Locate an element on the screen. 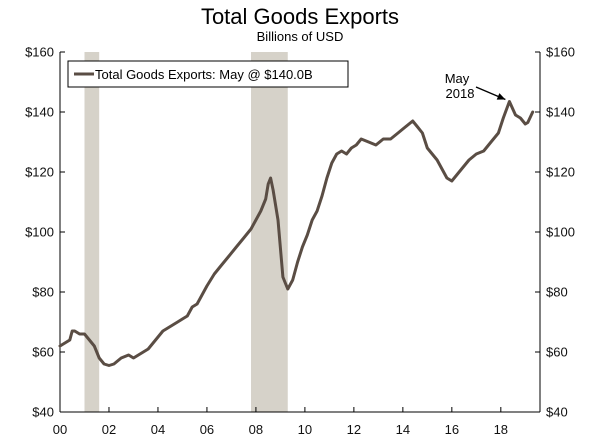  y-tick-label-left: $80 is located at coordinates (43, 292).